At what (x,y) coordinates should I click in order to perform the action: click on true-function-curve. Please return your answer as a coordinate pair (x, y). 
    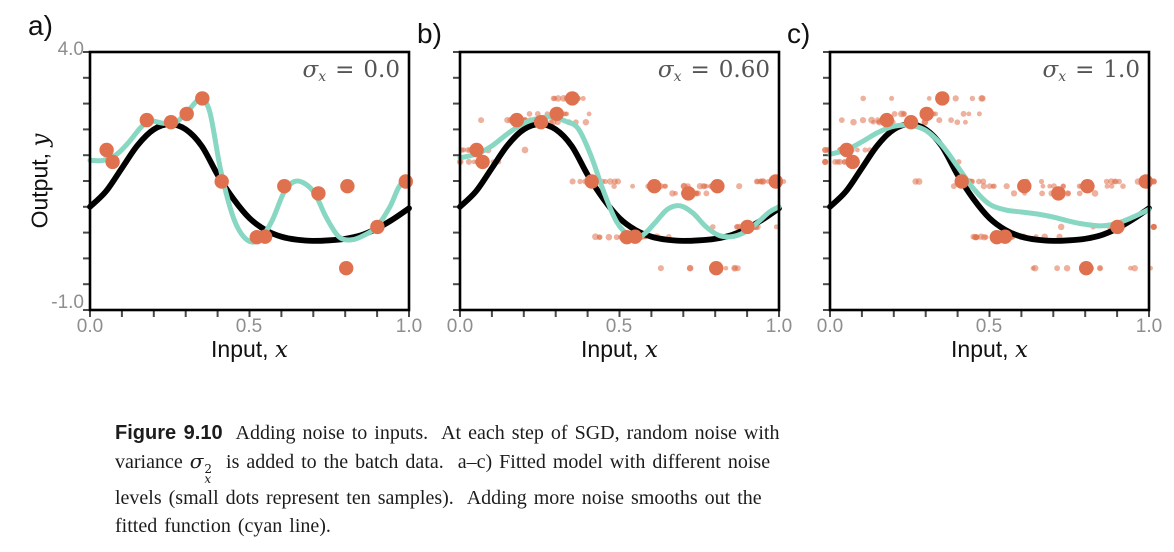
    Looking at the image, I should click on (989, 182).